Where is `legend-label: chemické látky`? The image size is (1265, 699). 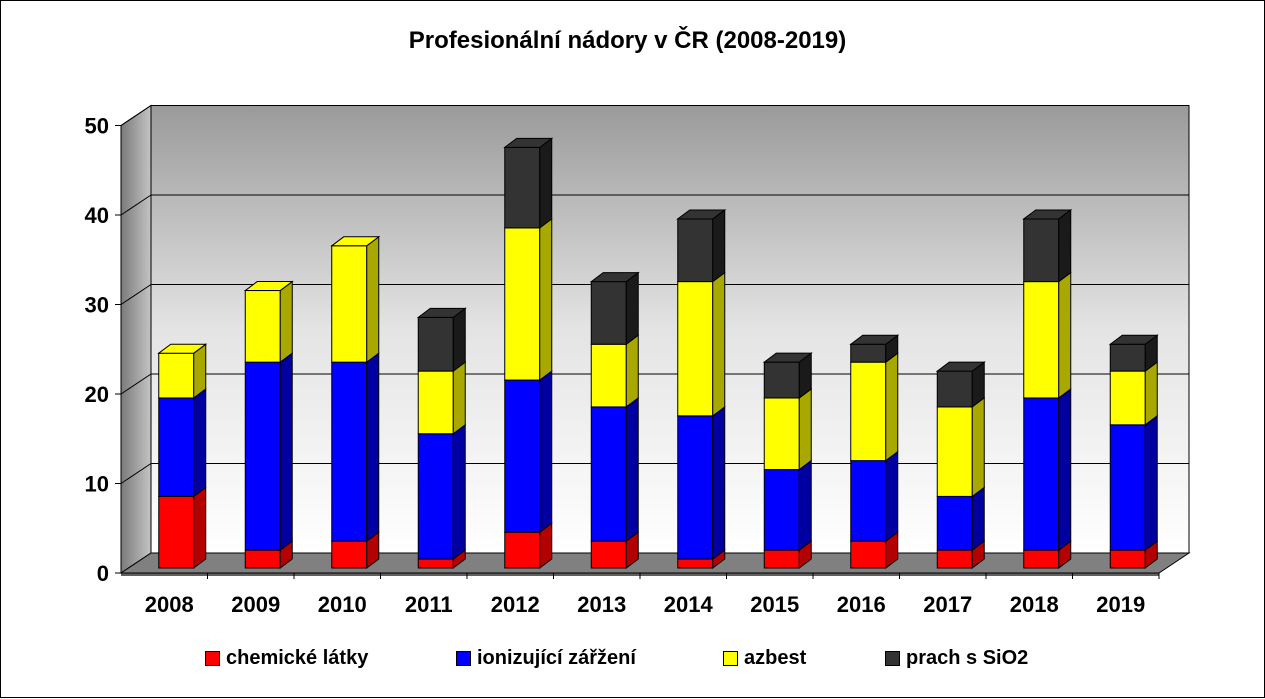
legend-label: chemické látky is located at coordinates (297, 658).